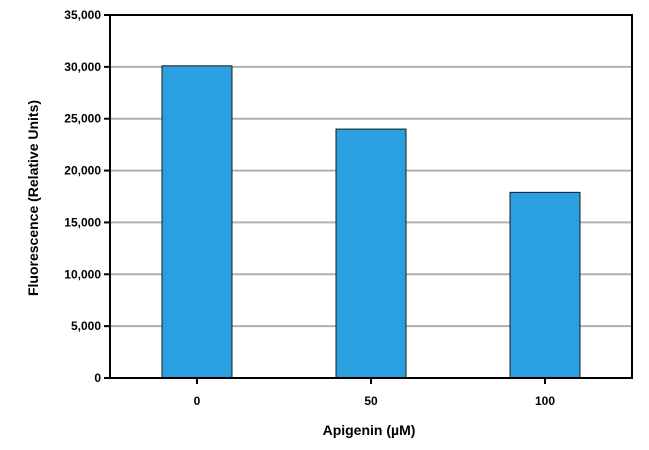  I want to click on y-tick-label: 35,000, so click(82, 15).